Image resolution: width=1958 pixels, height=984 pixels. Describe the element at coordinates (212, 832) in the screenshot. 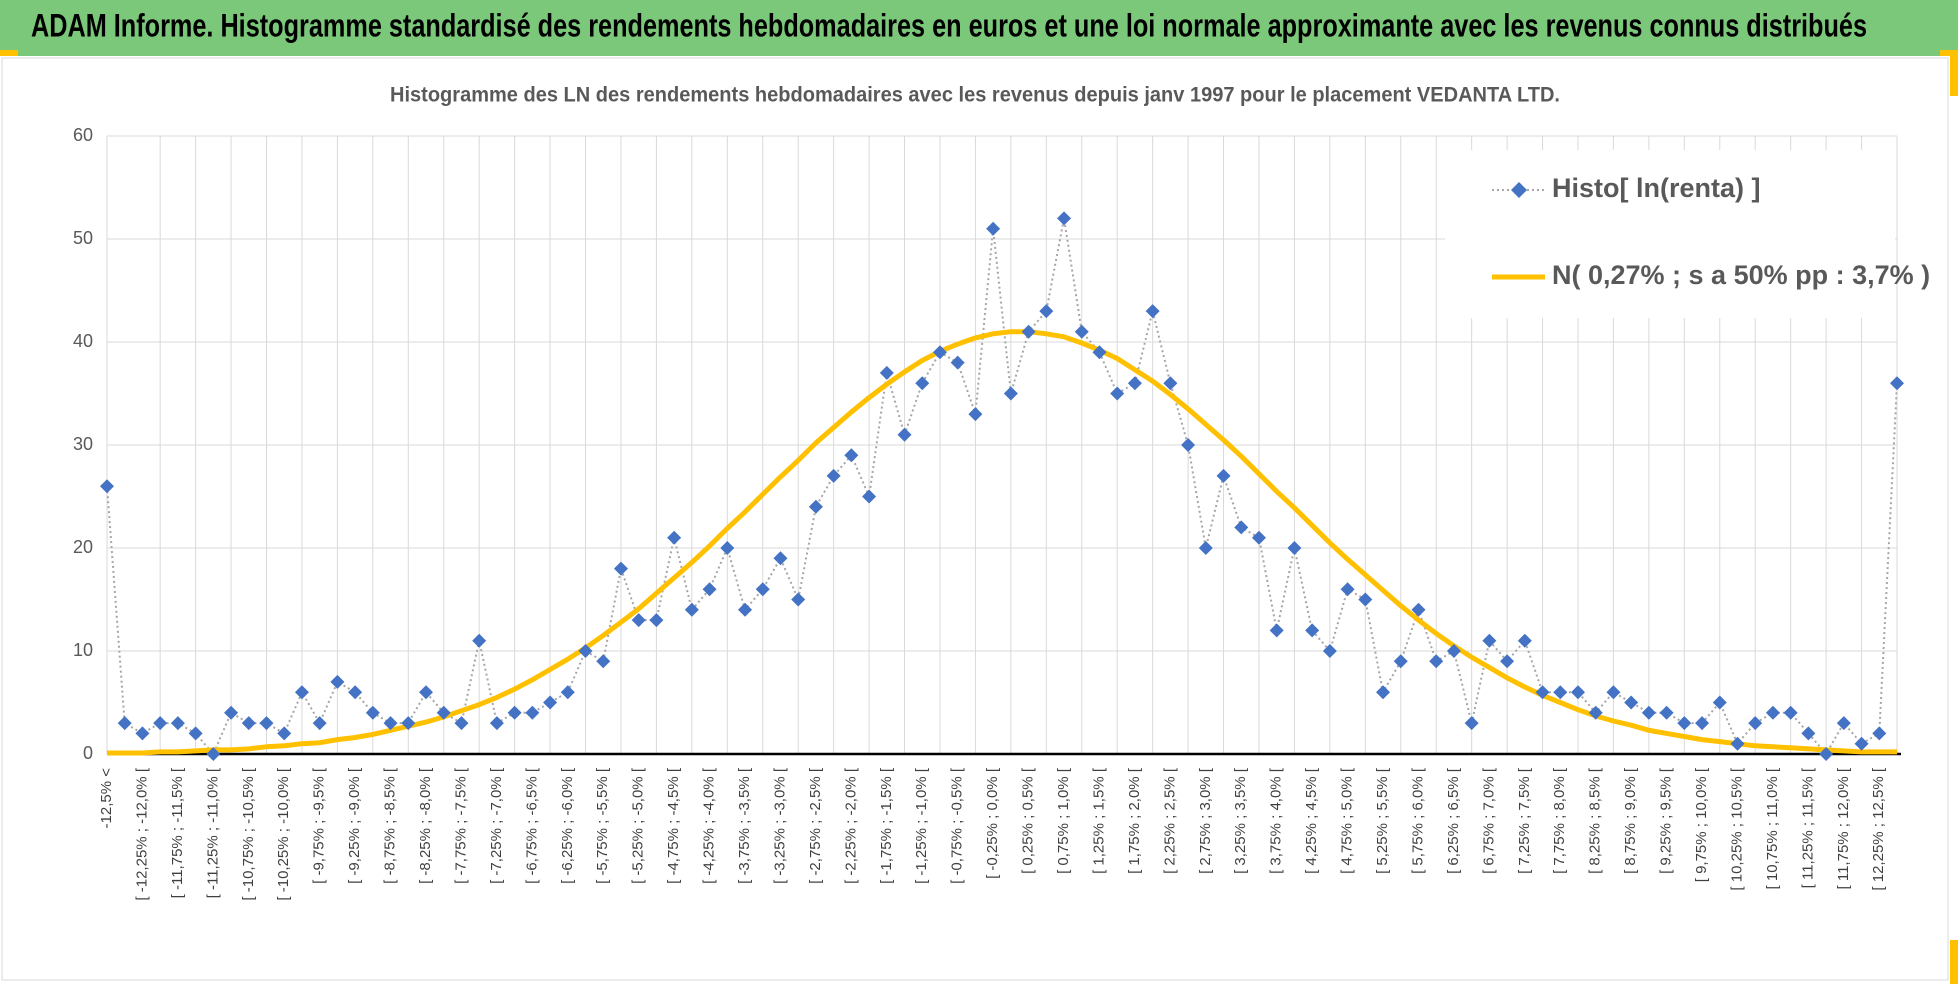

I see `x-tick-label: [ -11,25% ; -11,0% [` at that location.